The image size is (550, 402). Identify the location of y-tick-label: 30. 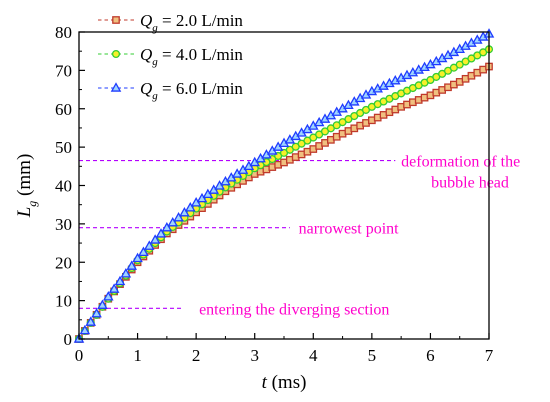
(63, 224).